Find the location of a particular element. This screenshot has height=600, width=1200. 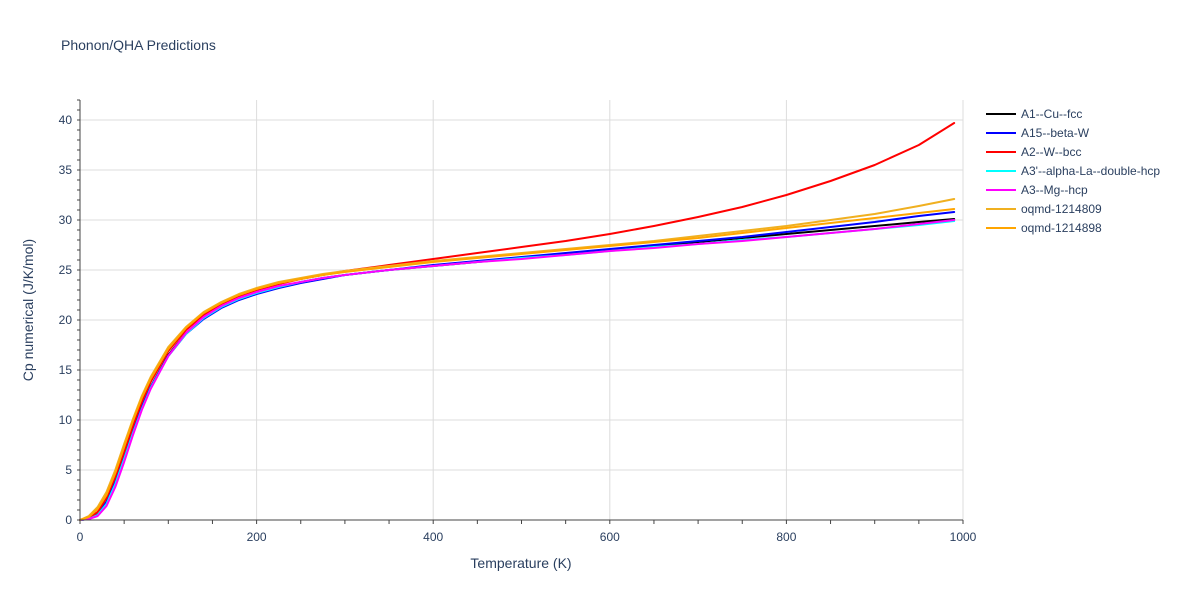

y-tick-label: 35 is located at coordinates (66, 170).